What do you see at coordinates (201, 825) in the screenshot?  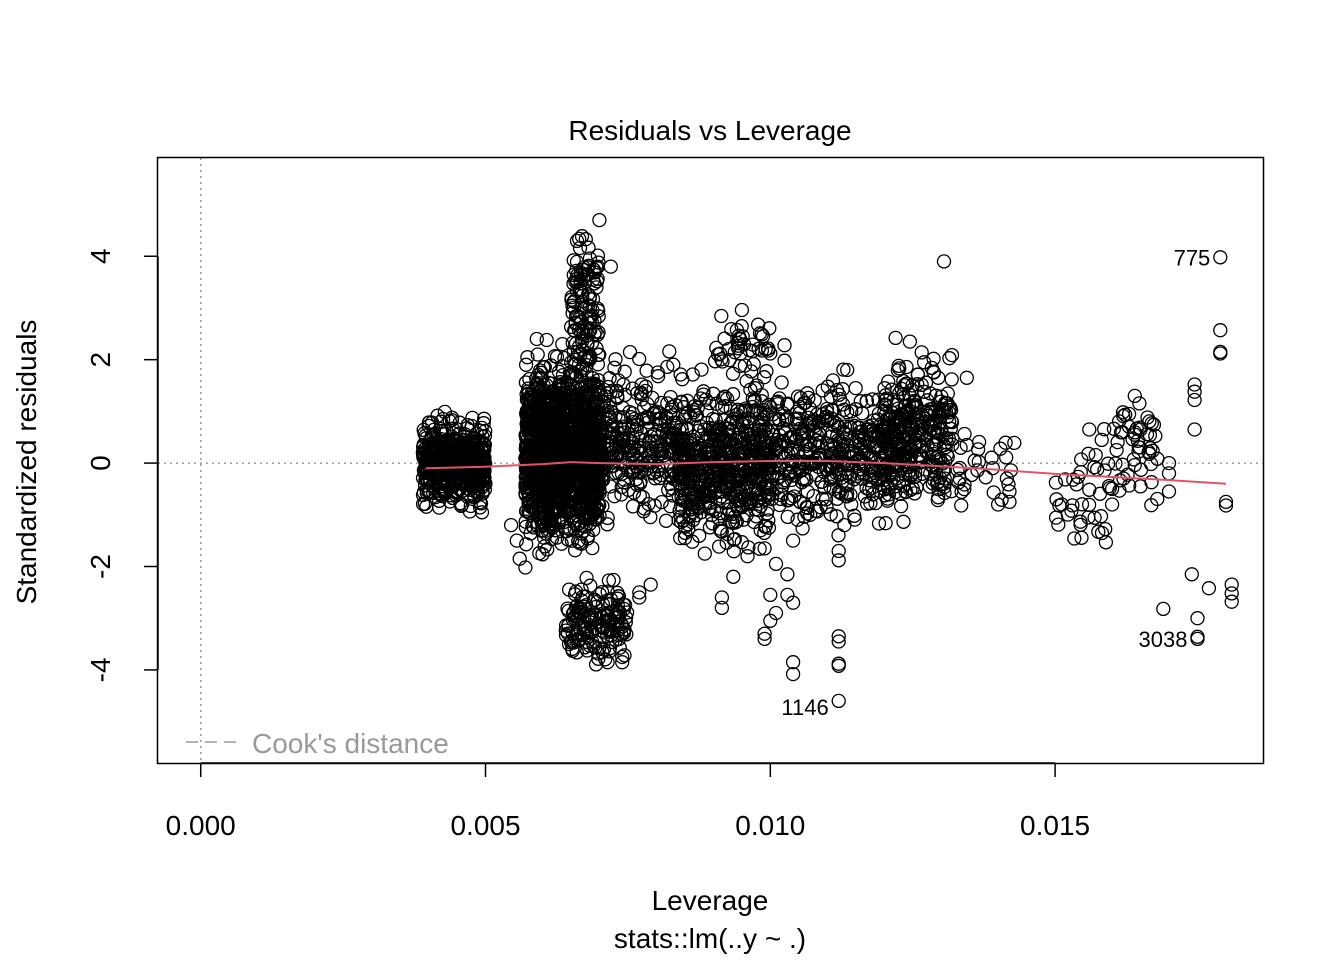 I see `x-tick-label: 0.000` at bounding box center [201, 825].